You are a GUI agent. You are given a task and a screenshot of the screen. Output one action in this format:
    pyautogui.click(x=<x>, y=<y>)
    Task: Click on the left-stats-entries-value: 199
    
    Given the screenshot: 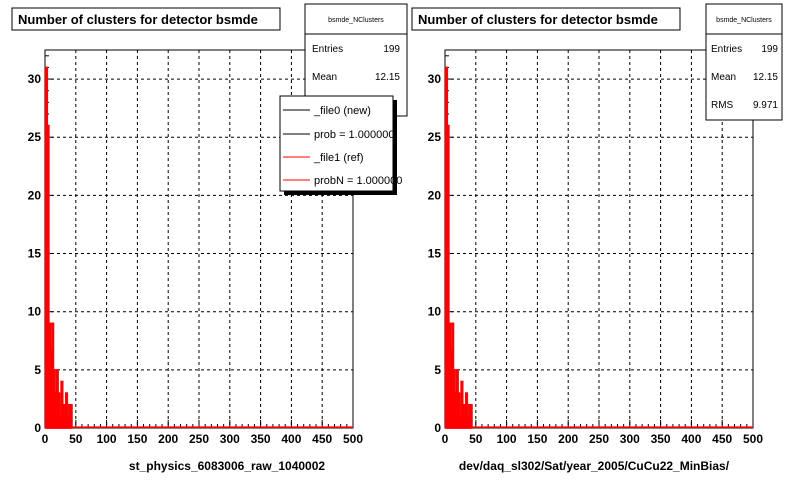 What is the action you would take?
    pyautogui.click(x=391, y=49)
    